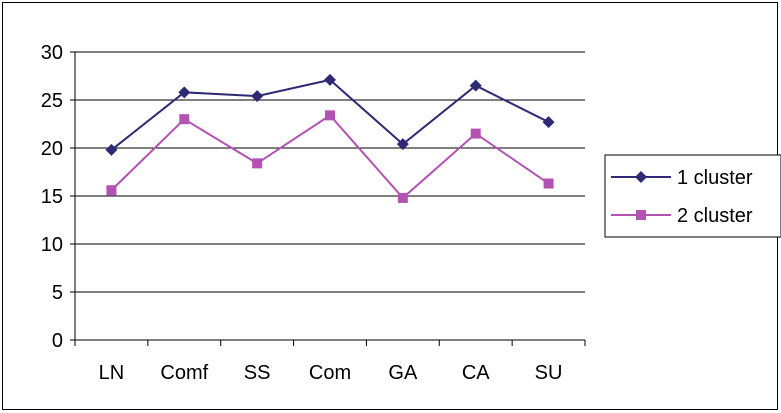 The width and height of the screenshot is (781, 413). I want to click on y-tick-label: 30, so click(52, 53).